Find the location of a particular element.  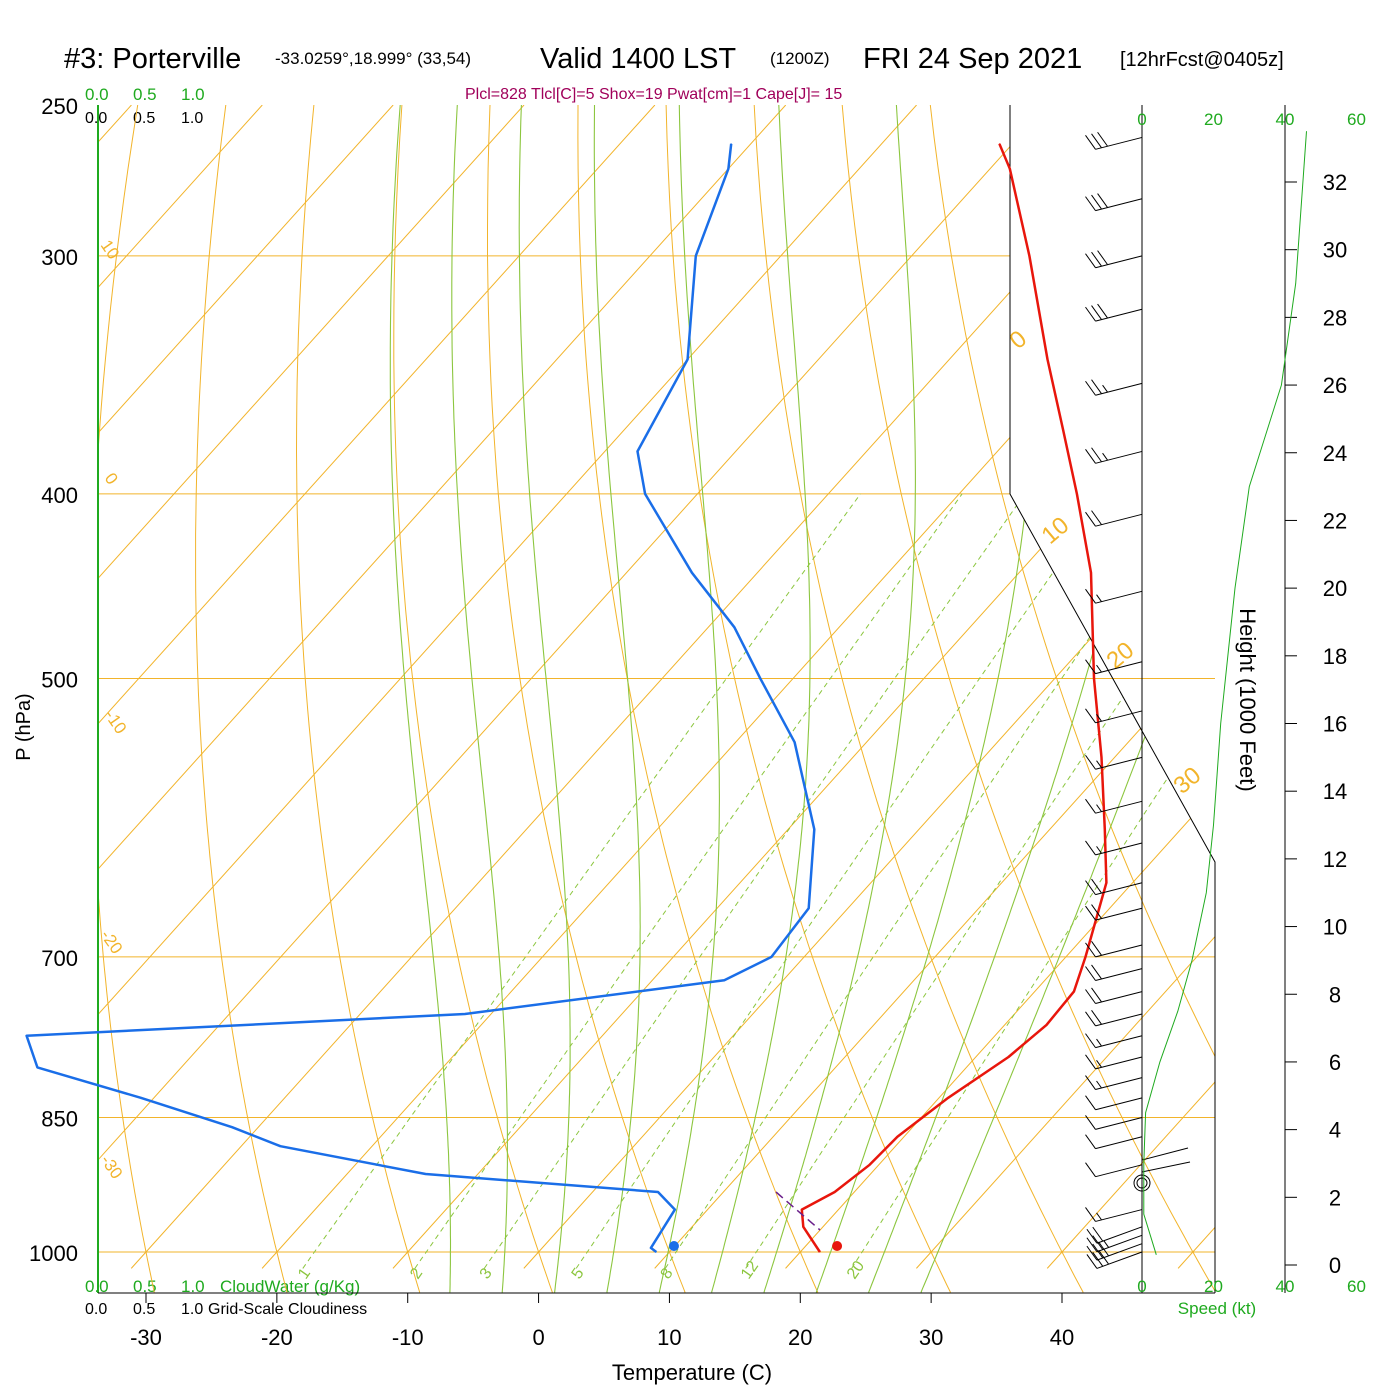

pressure-tick-label: 500 is located at coordinates (59, 680).